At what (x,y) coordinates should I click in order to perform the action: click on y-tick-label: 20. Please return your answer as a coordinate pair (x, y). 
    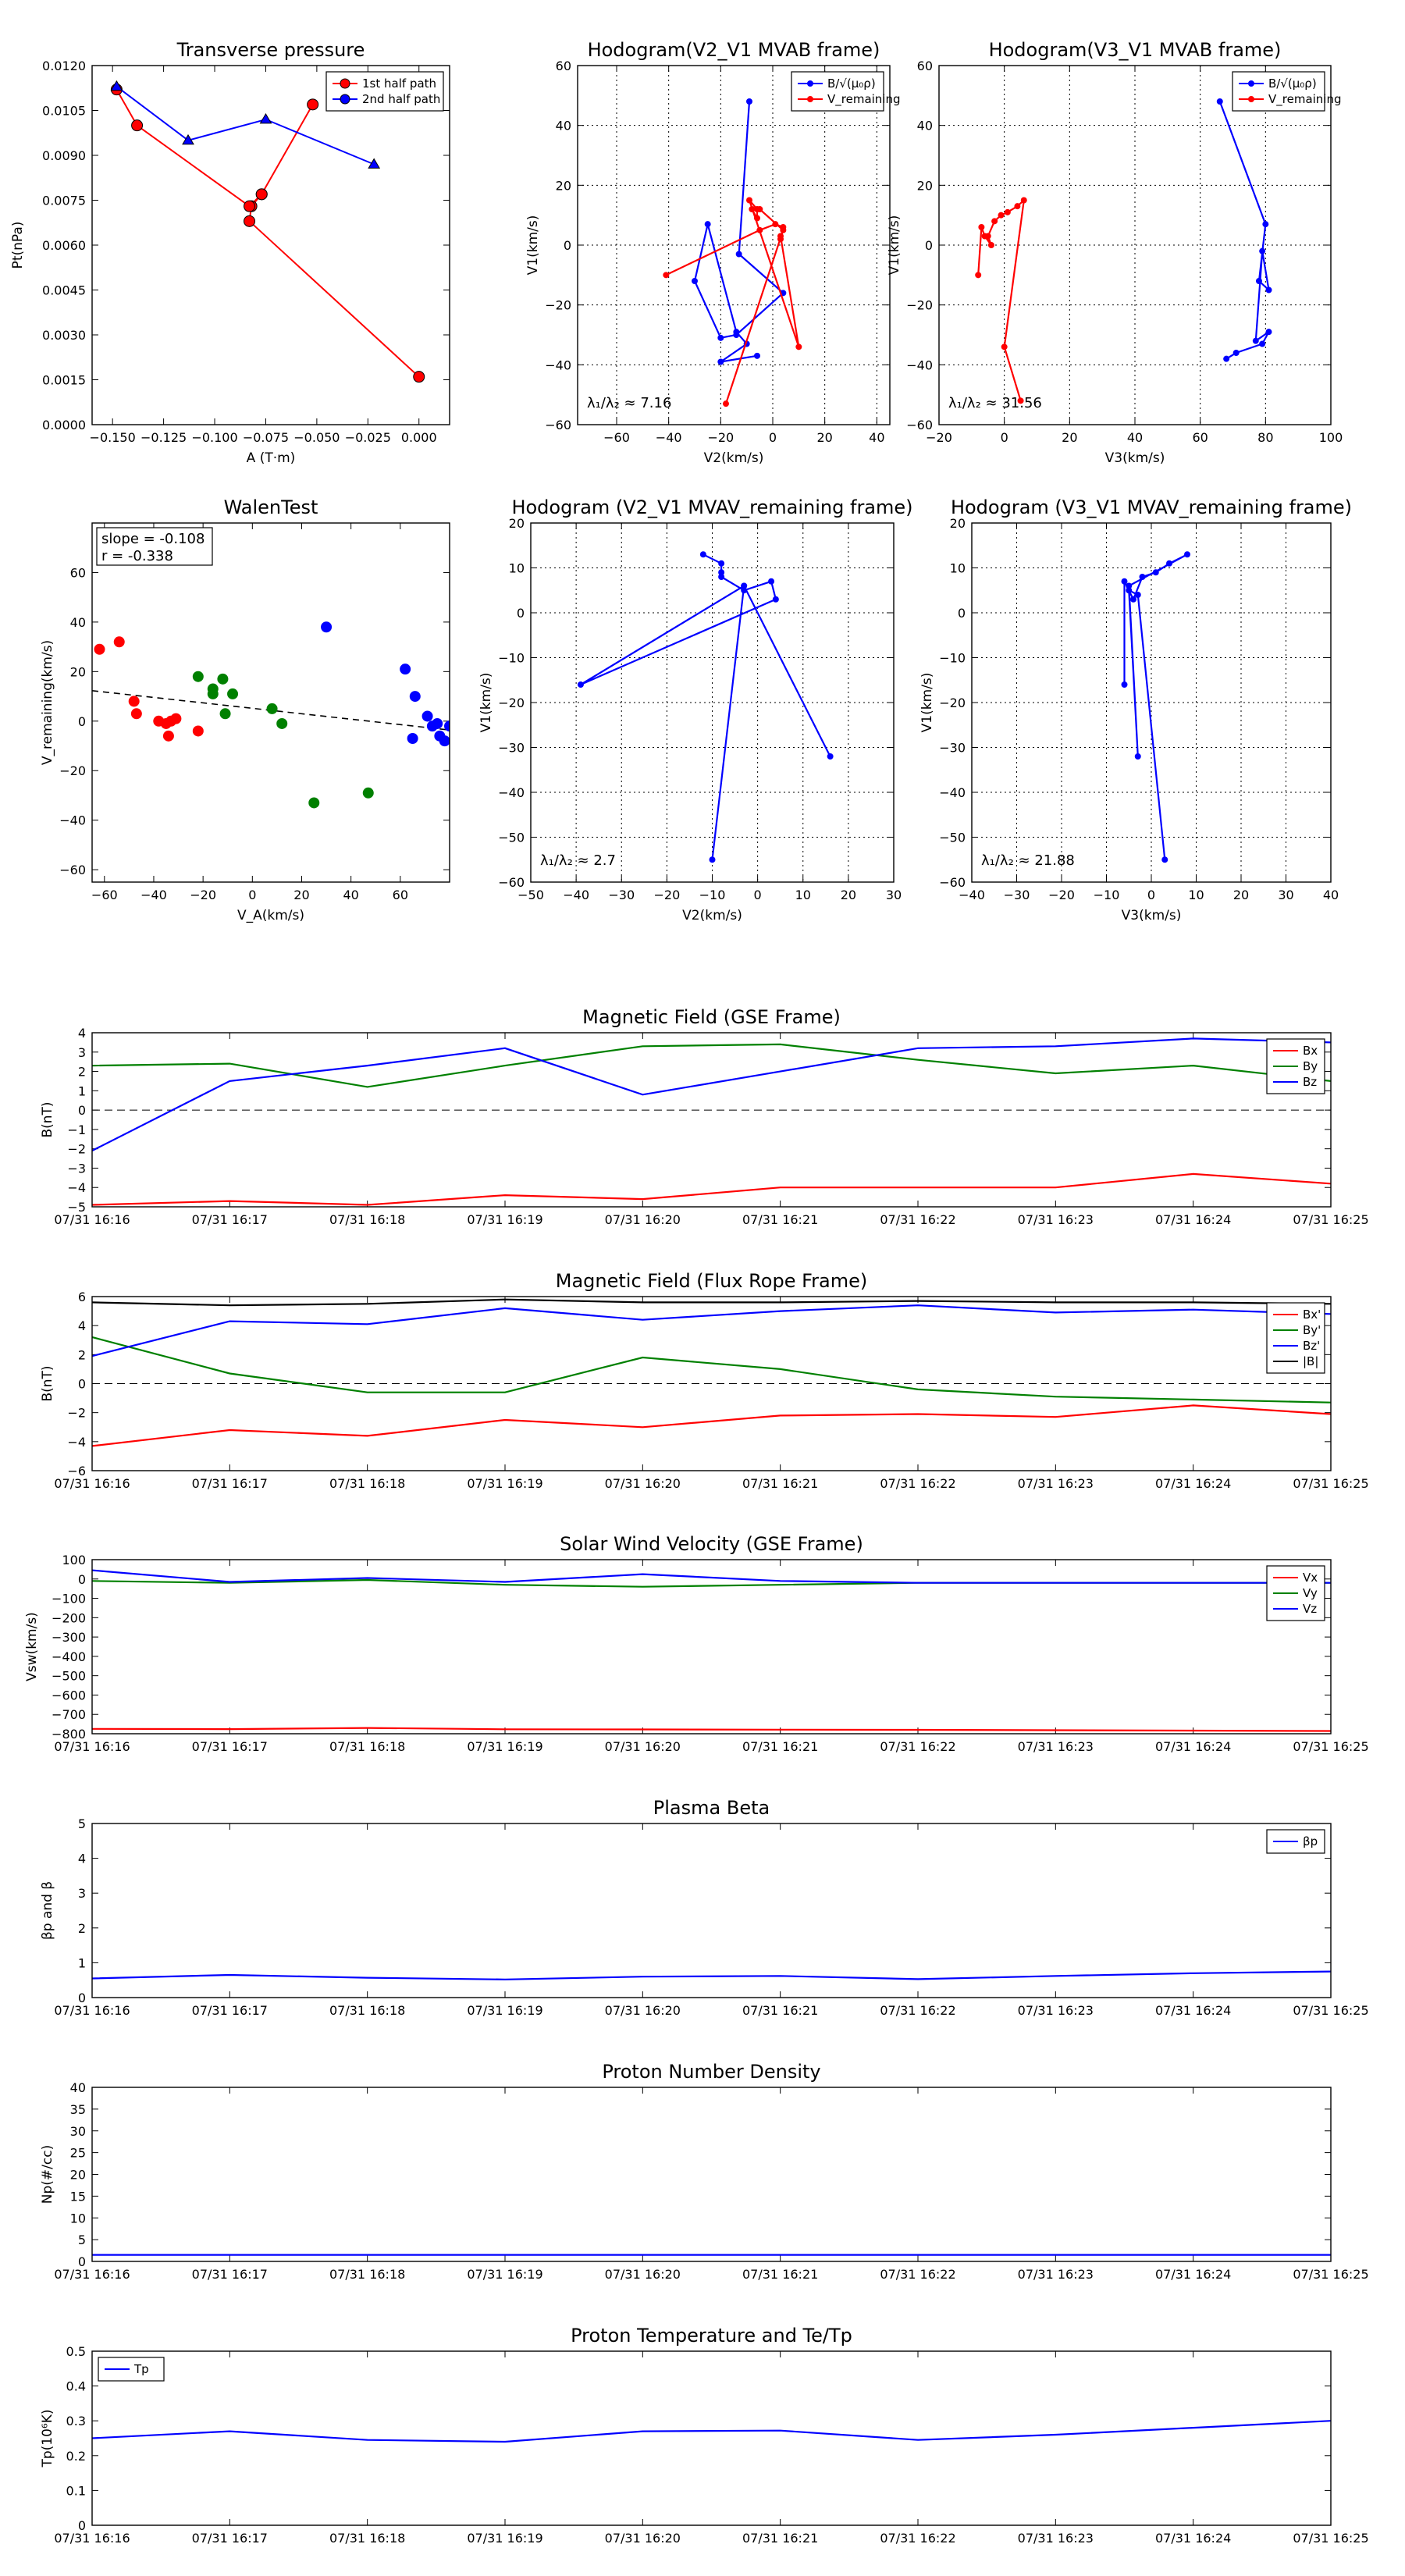
    Looking at the image, I should click on (78, 2175).